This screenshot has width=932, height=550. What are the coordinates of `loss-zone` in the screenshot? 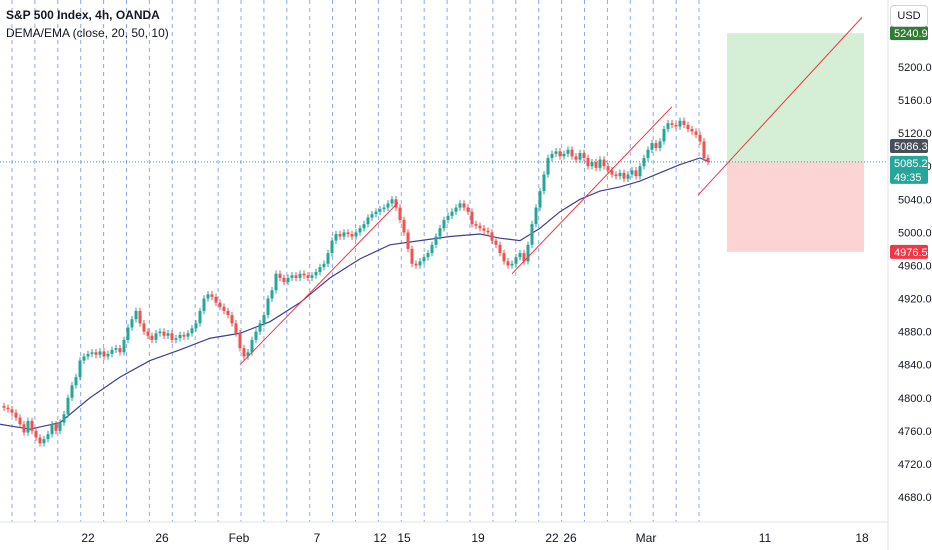 It's located at (795, 206).